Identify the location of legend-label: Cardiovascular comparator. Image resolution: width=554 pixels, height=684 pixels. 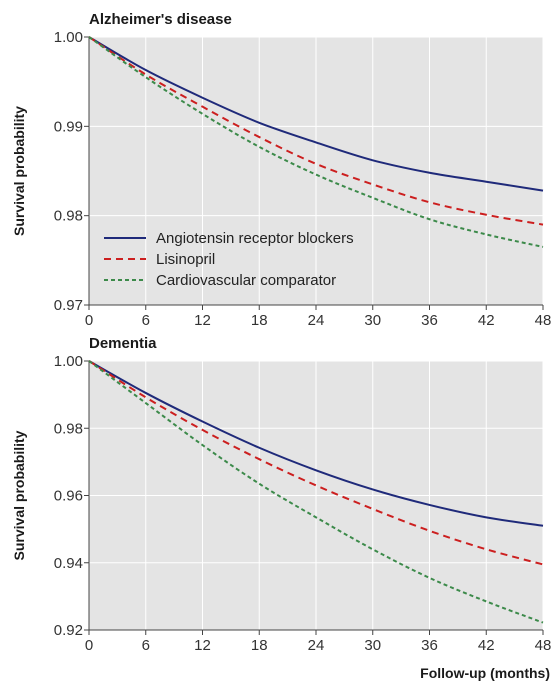
(246, 280).